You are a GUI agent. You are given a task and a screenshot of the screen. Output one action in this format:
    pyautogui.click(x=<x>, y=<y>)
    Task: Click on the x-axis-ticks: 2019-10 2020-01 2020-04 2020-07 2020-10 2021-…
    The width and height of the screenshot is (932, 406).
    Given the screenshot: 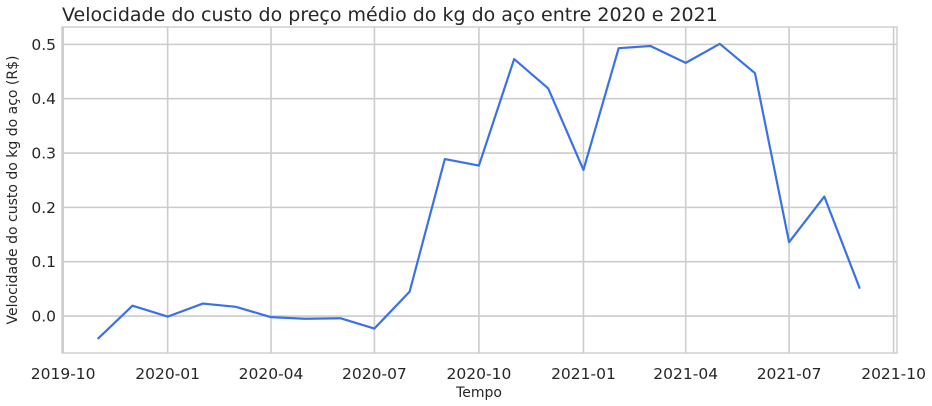 What is the action you would take?
    pyautogui.click(x=478, y=374)
    